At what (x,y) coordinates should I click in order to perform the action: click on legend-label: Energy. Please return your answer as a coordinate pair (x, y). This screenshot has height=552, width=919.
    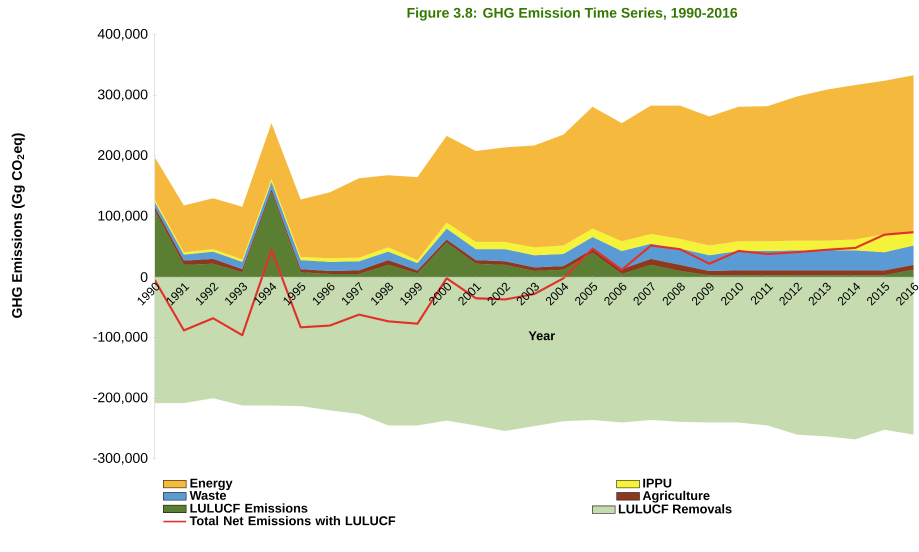
    Looking at the image, I should click on (211, 484).